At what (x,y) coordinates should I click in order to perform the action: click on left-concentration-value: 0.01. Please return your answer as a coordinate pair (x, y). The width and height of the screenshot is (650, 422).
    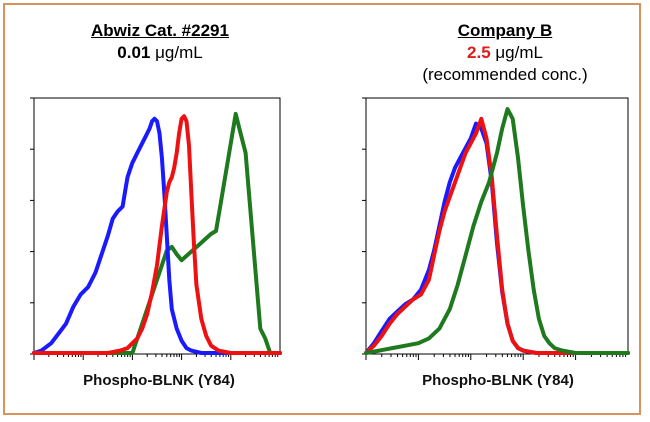
    Looking at the image, I should click on (134, 52).